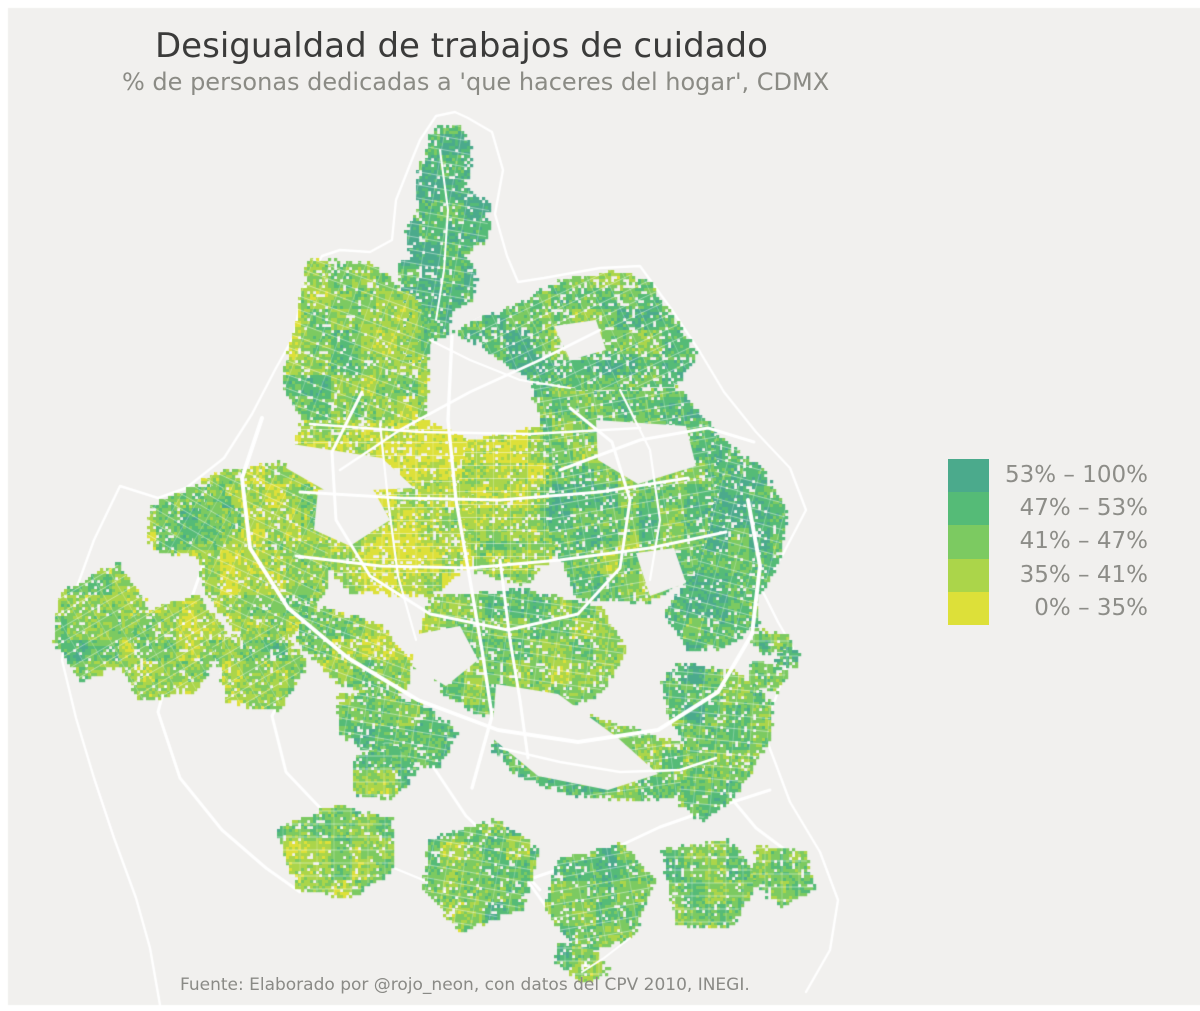 Image resolution: width=1200 pixels, height=1011 pixels. I want to click on legend-item: 53% – 100%, so click(1048, 476).